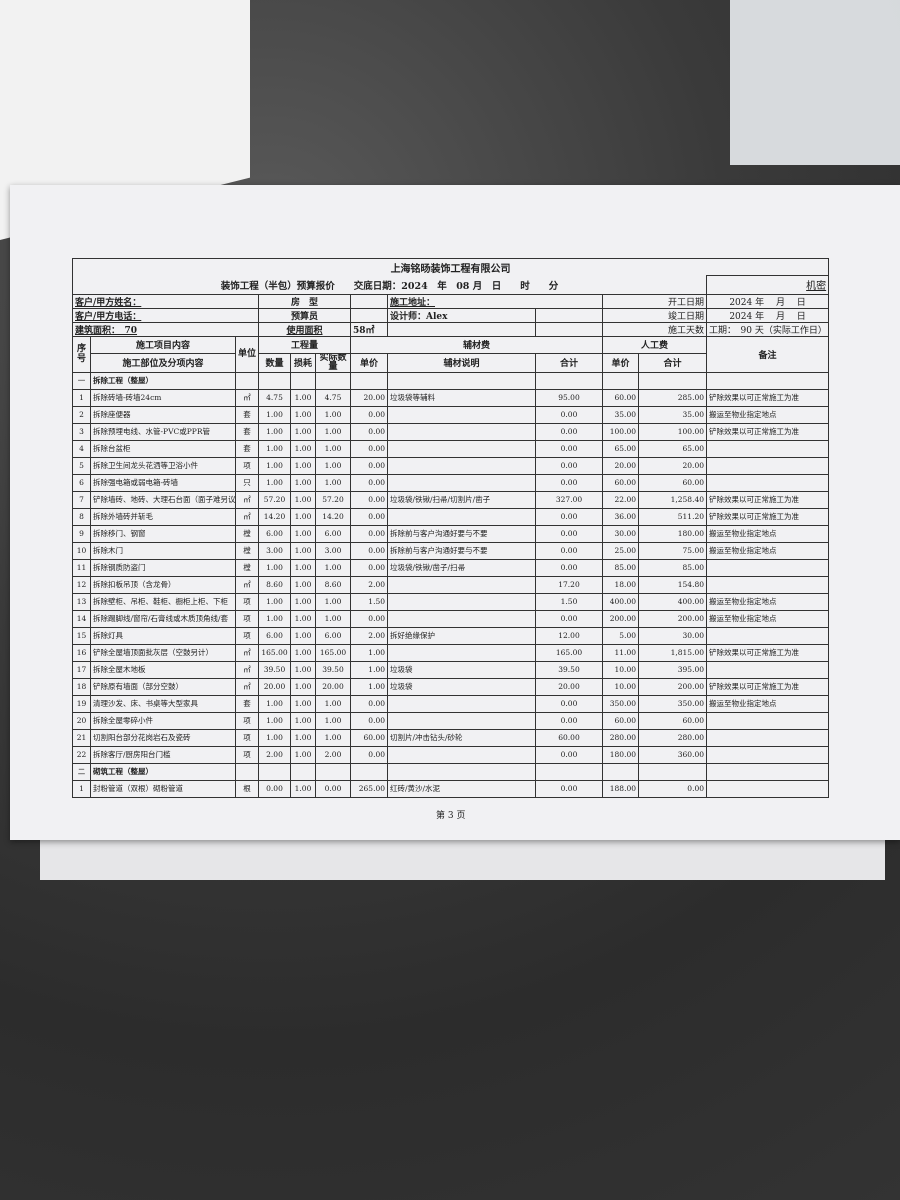 This screenshot has height=1200, width=900. Describe the element at coordinates (461, 516) in the screenshot. I see `cell-mat-desc` at that location.